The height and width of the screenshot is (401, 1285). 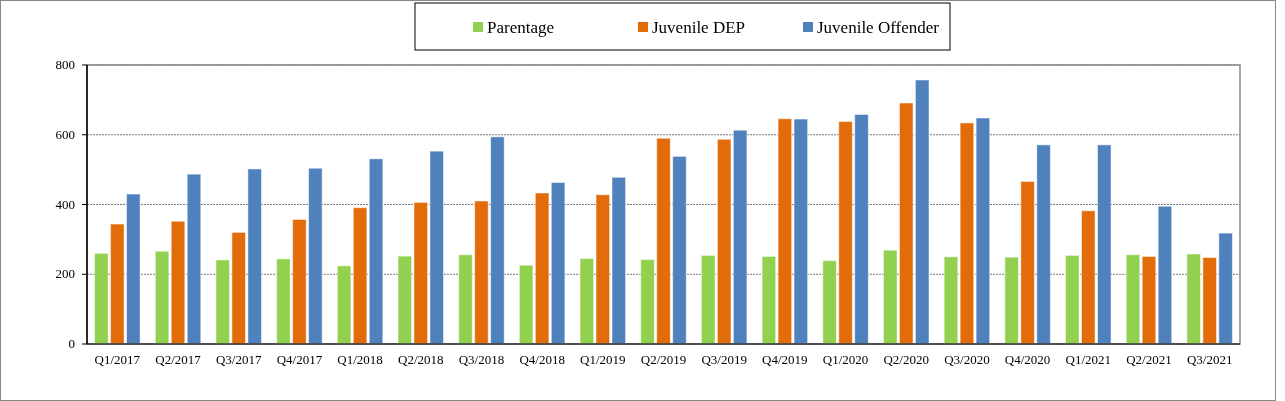 What do you see at coordinates (65, 204) in the screenshot?
I see `y-tick-label: 400` at bounding box center [65, 204].